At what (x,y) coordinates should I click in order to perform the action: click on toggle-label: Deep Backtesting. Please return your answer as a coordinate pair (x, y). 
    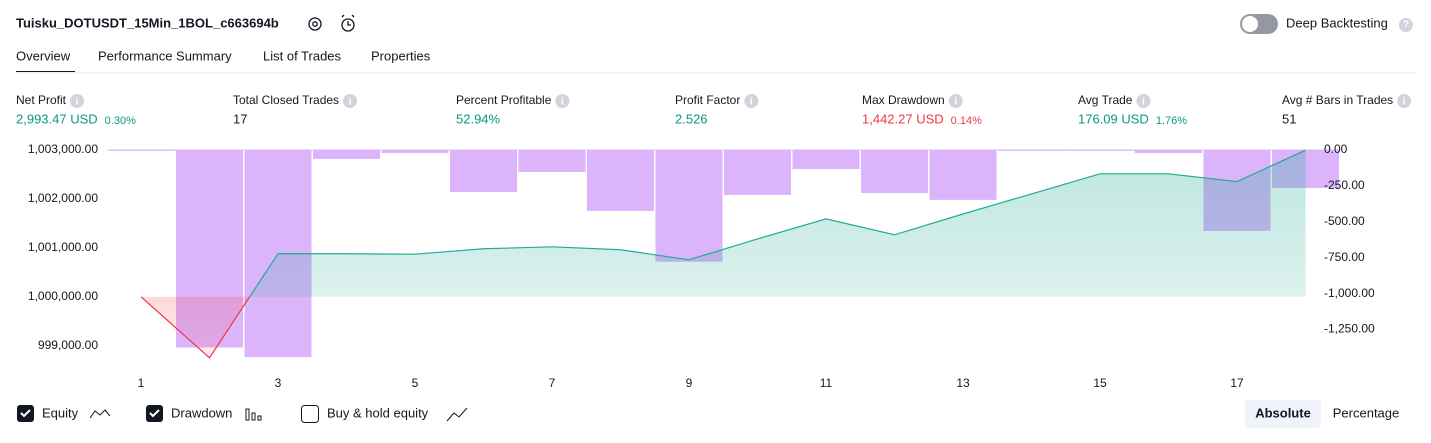
    Looking at the image, I should click on (1337, 22).